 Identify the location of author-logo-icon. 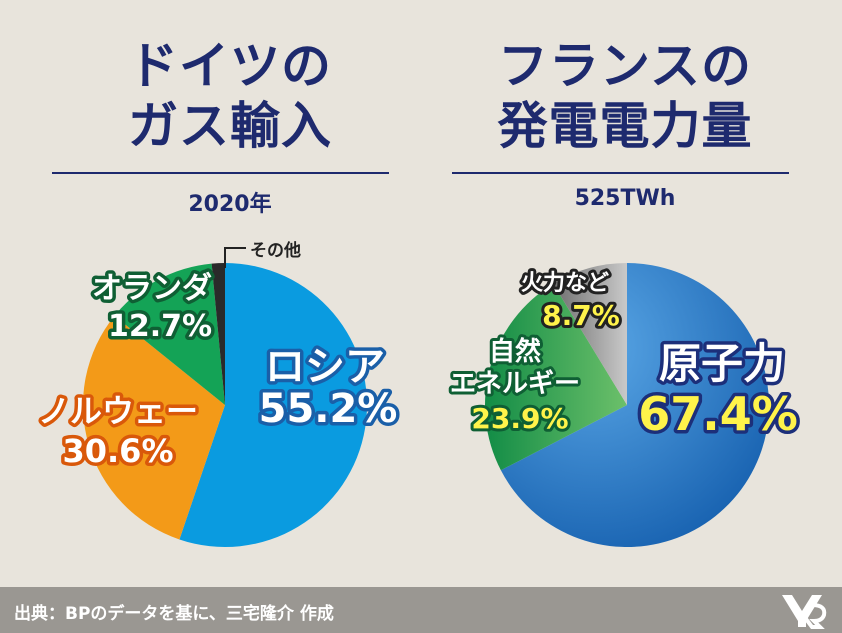
(804, 612).